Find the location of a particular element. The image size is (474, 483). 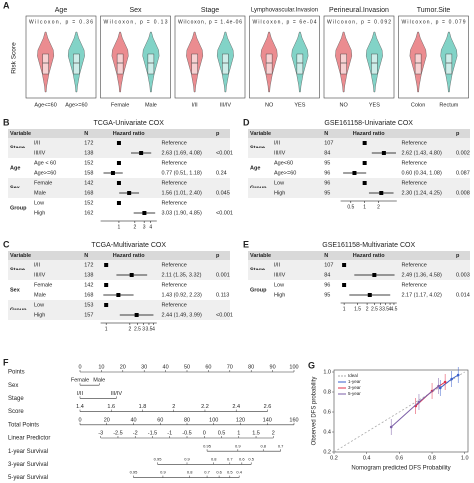

x-tick-label: 0.5 is located at coordinates (350, 207).